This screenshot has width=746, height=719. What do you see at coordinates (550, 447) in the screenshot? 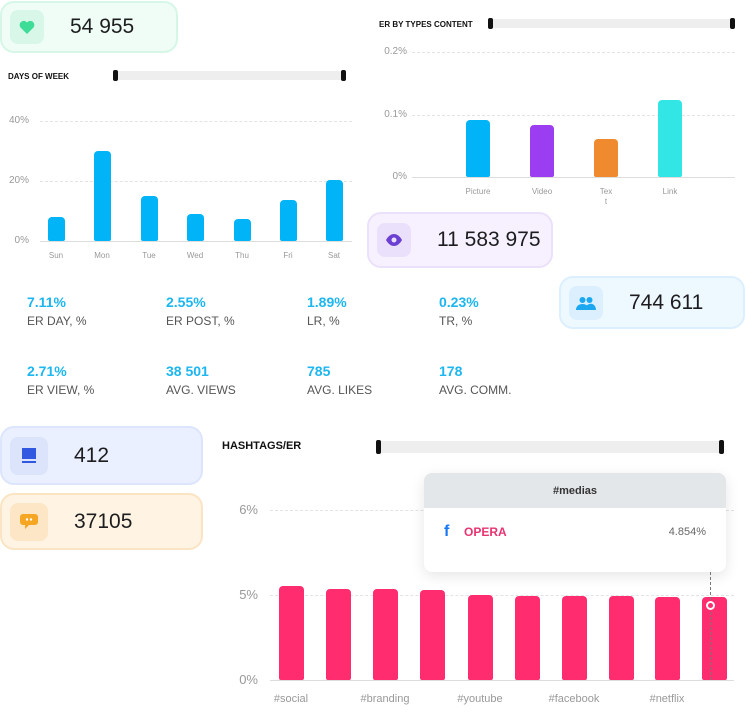
I see `hashtags-range-slider` at bounding box center [550, 447].